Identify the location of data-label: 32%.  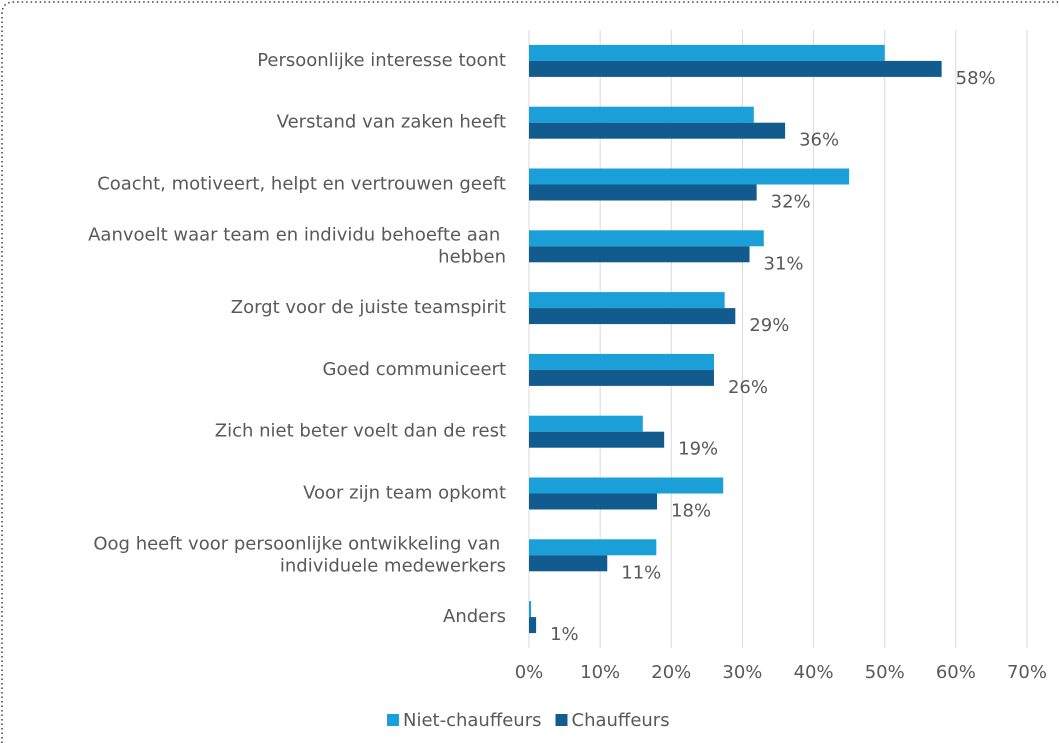
(791, 202).